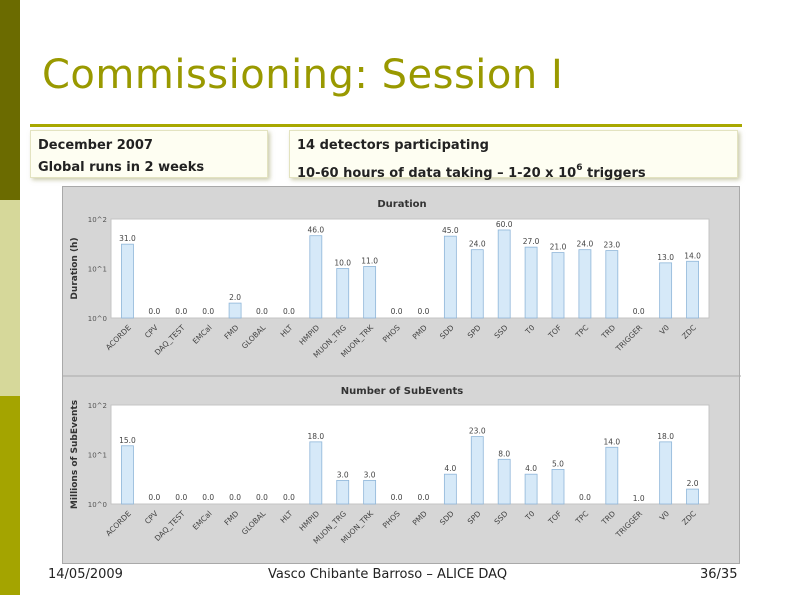 This screenshot has width=794, height=595. Describe the element at coordinates (611, 441) in the screenshot. I see `bar-value-label: 14.0` at that location.